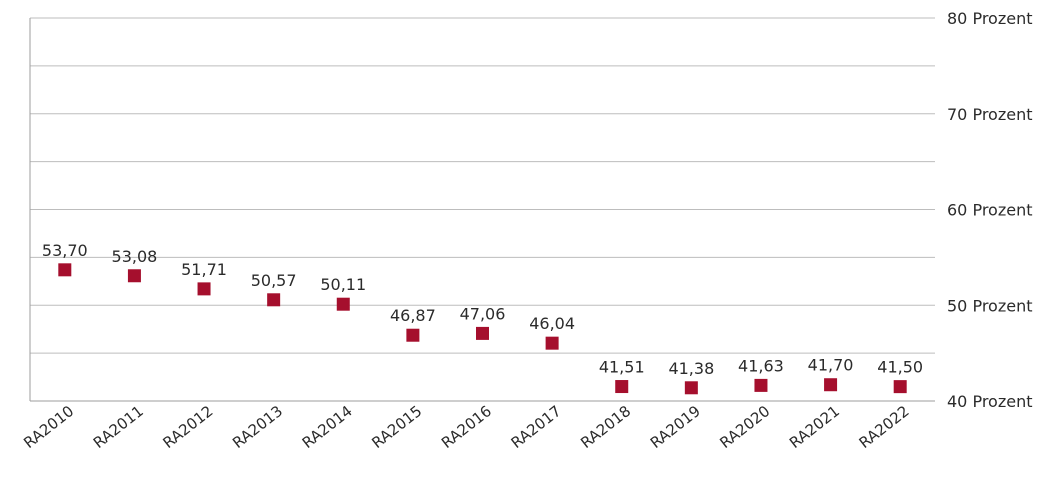  Describe the element at coordinates (989, 401) in the screenshot. I see `y-tick-label: 40 Prozent` at that location.